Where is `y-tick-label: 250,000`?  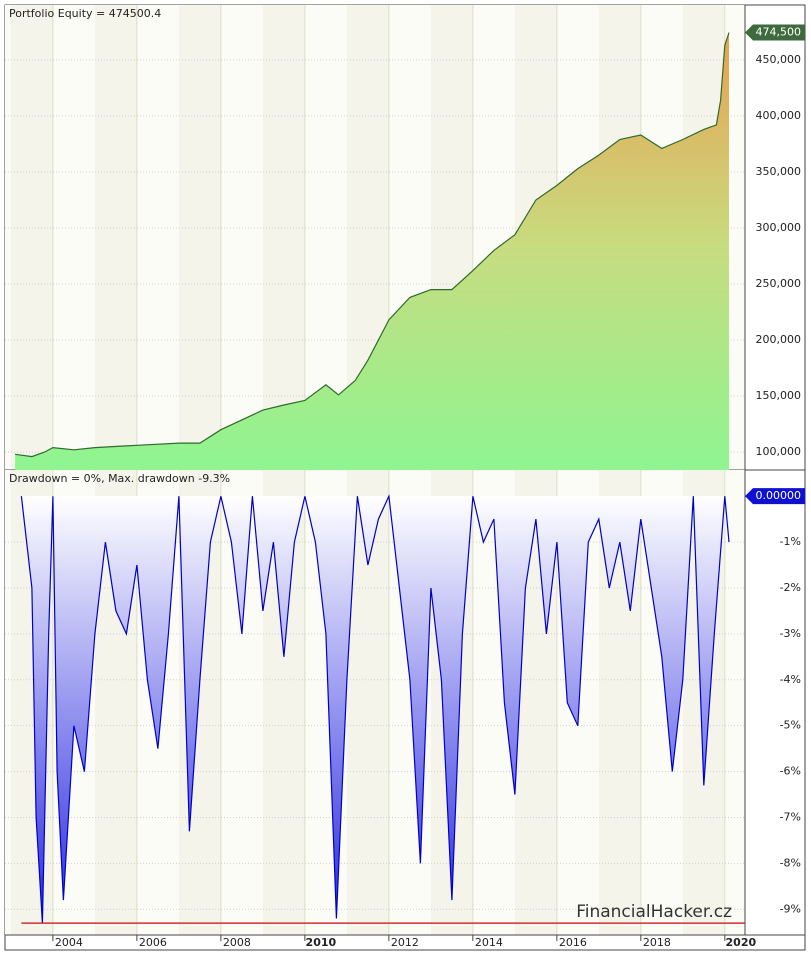
y-tick-label: 250,000 is located at coordinates (779, 283).